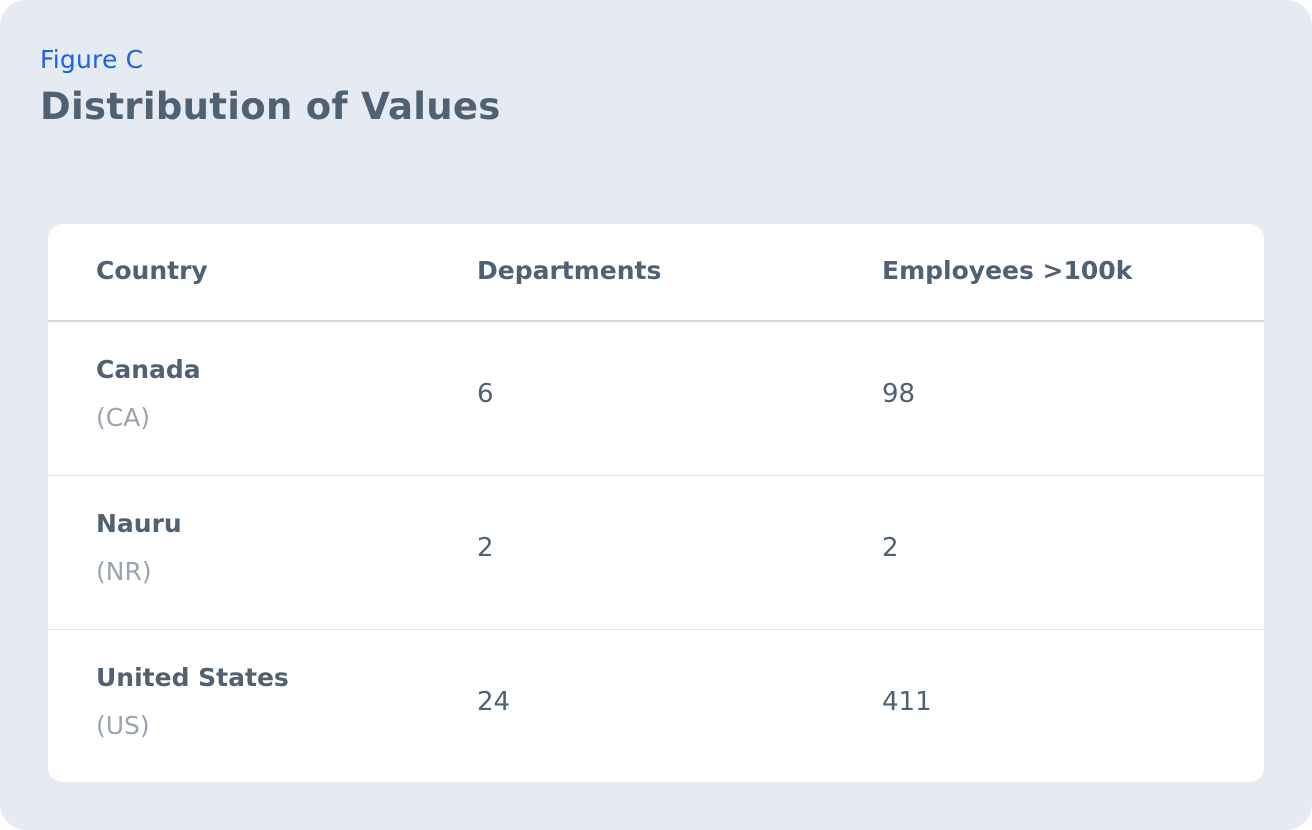  Describe the element at coordinates (569, 270) in the screenshot. I see `column-header-departments: Departments` at that location.